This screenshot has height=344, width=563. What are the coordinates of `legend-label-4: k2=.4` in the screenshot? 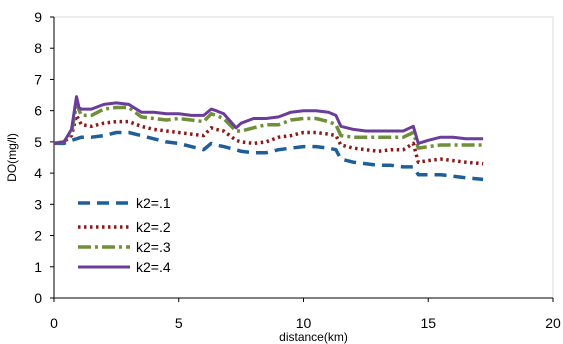 It's located at (153, 267).